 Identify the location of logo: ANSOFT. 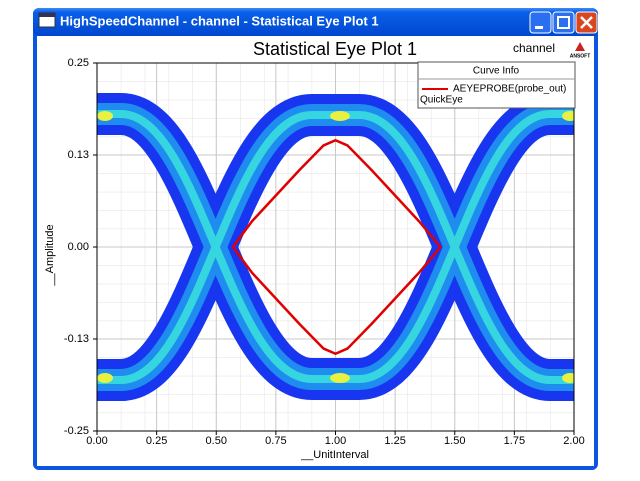
(580, 56).